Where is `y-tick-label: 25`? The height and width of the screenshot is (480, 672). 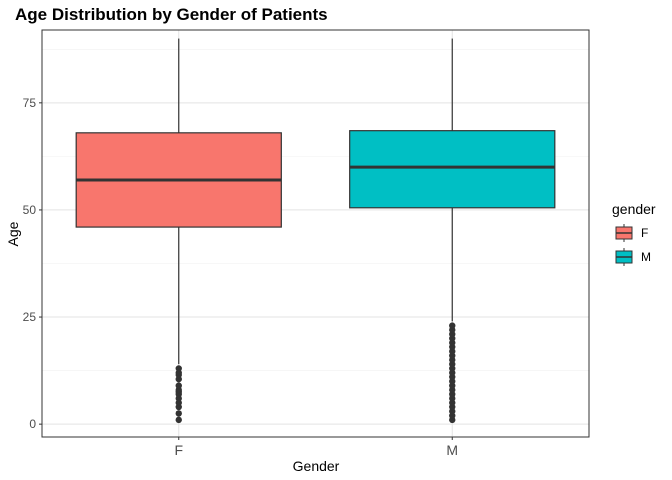 y-tick-label: 25 is located at coordinates (30, 317).